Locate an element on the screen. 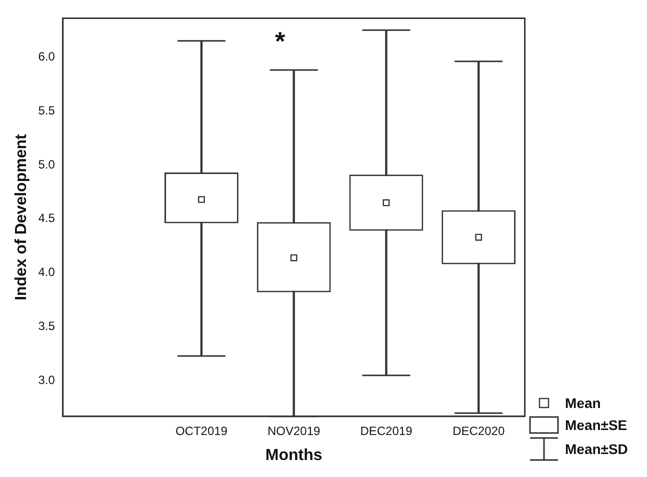 This screenshot has width=647, height=477. x-tick-label: OCT2019 is located at coordinates (201, 431).